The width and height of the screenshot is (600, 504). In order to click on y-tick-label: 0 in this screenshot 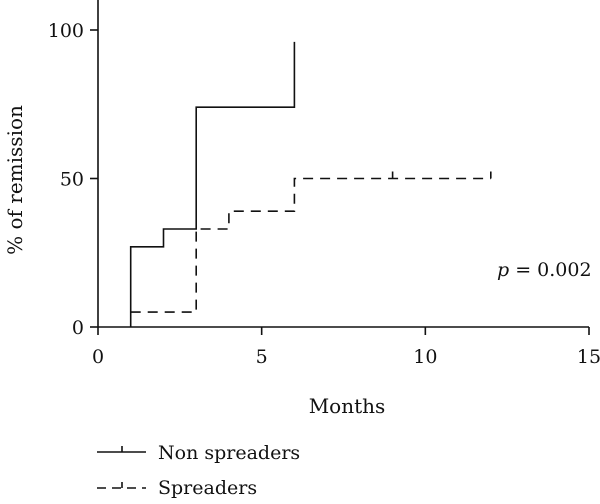, I will do `click(78, 328)`.